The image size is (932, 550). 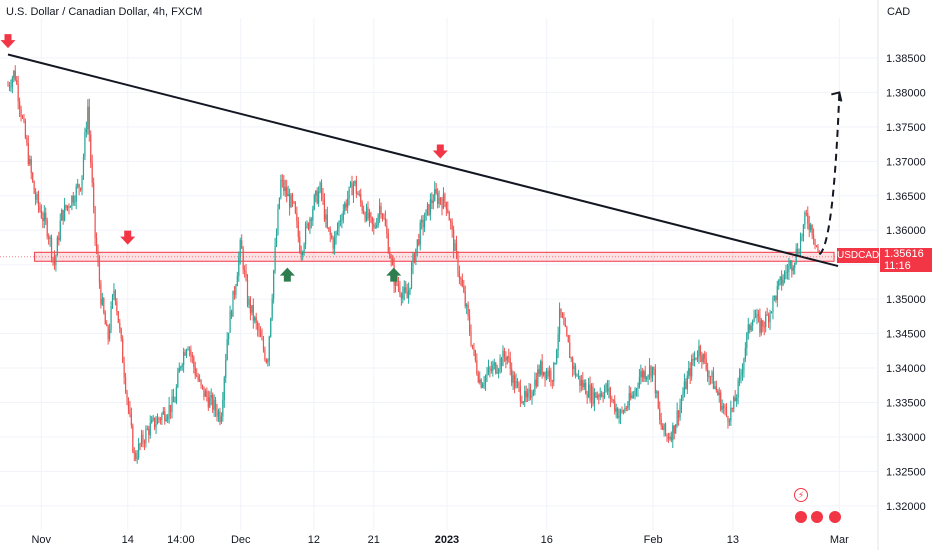 What do you see at coordinates (733, 540) in the screenshot?
I see `time-tick-label: 13` at bounding box center [733, 540].